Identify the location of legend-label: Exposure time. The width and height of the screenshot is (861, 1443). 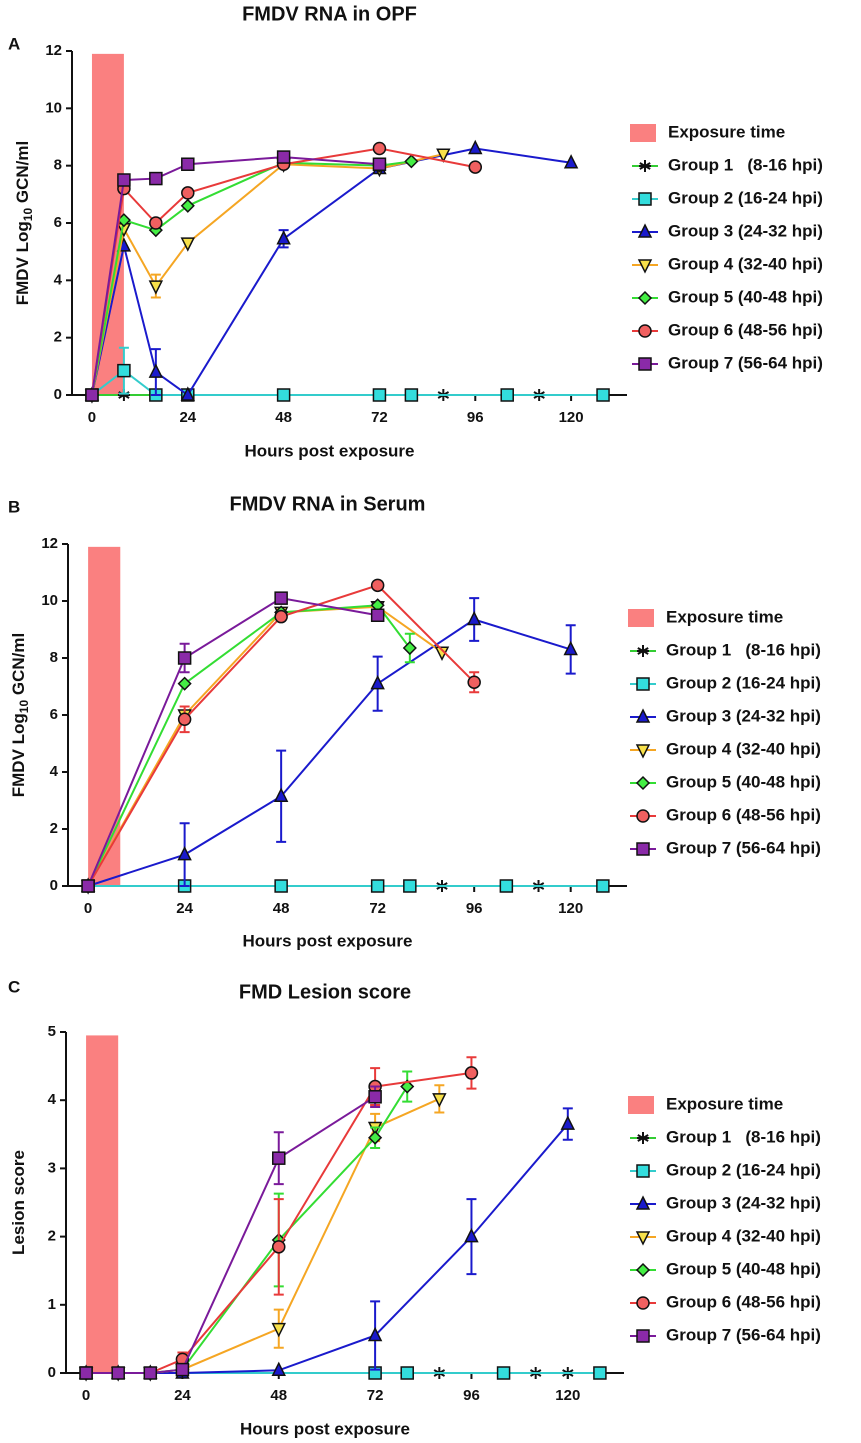
(724, 1103).